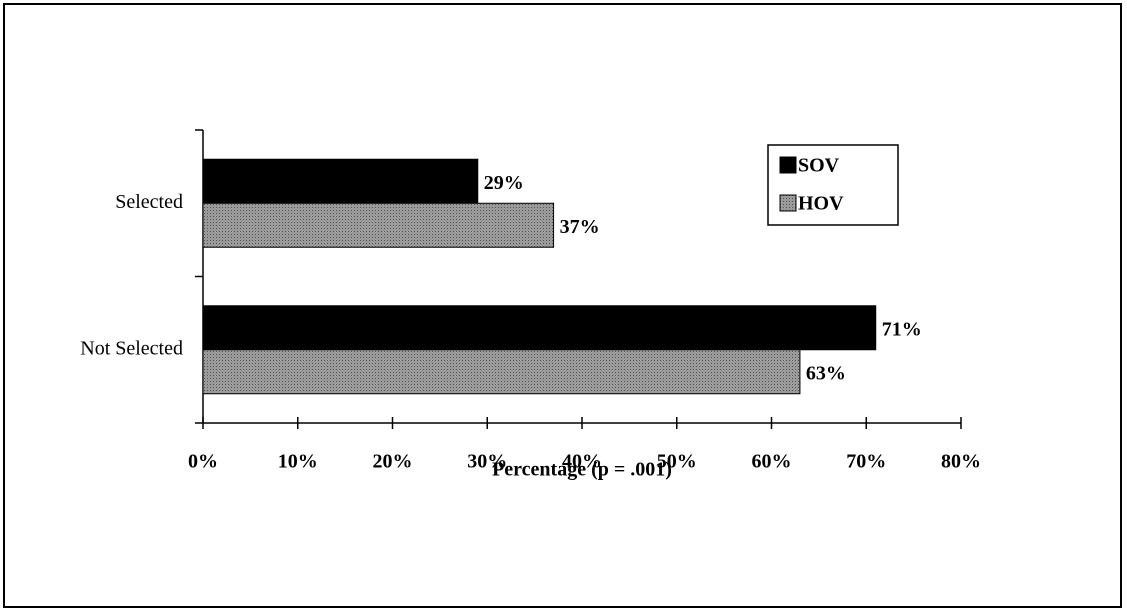 This screenshot has height=612, width=1127. Describe the element at coordinates (504, 183) in the screenshot. I see `value-label: 29%` at that location.